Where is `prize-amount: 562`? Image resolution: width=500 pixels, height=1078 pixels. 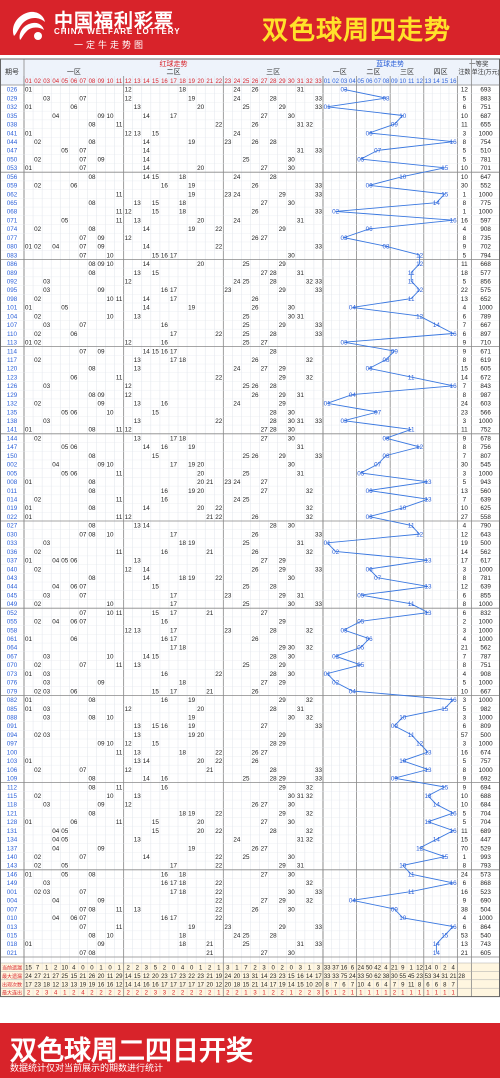 prize-amount: 562 is located at coordinates (485, 648).